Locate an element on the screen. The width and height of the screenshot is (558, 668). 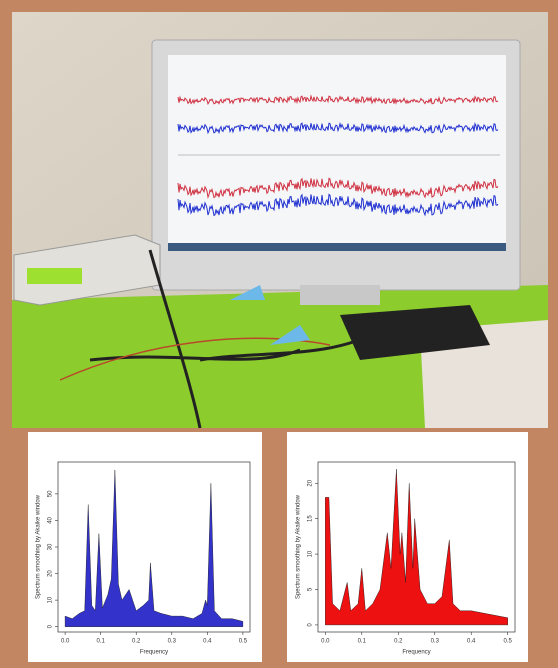
left-panel is located at coordinates (145, 547).